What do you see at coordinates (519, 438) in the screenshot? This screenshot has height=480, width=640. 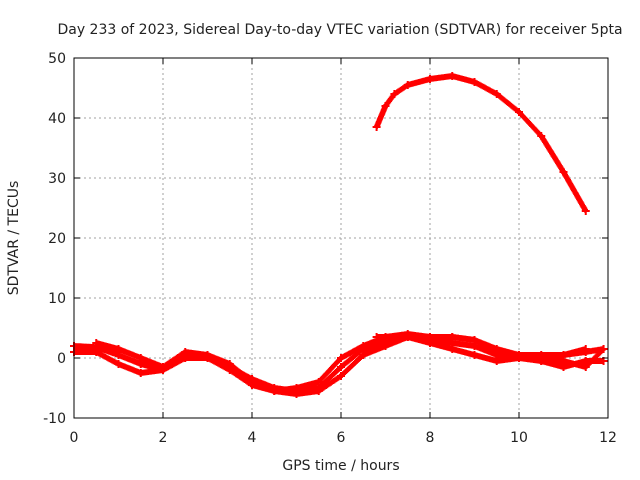 I see `x-tick-label: 10` at bounding box center [519, 438].